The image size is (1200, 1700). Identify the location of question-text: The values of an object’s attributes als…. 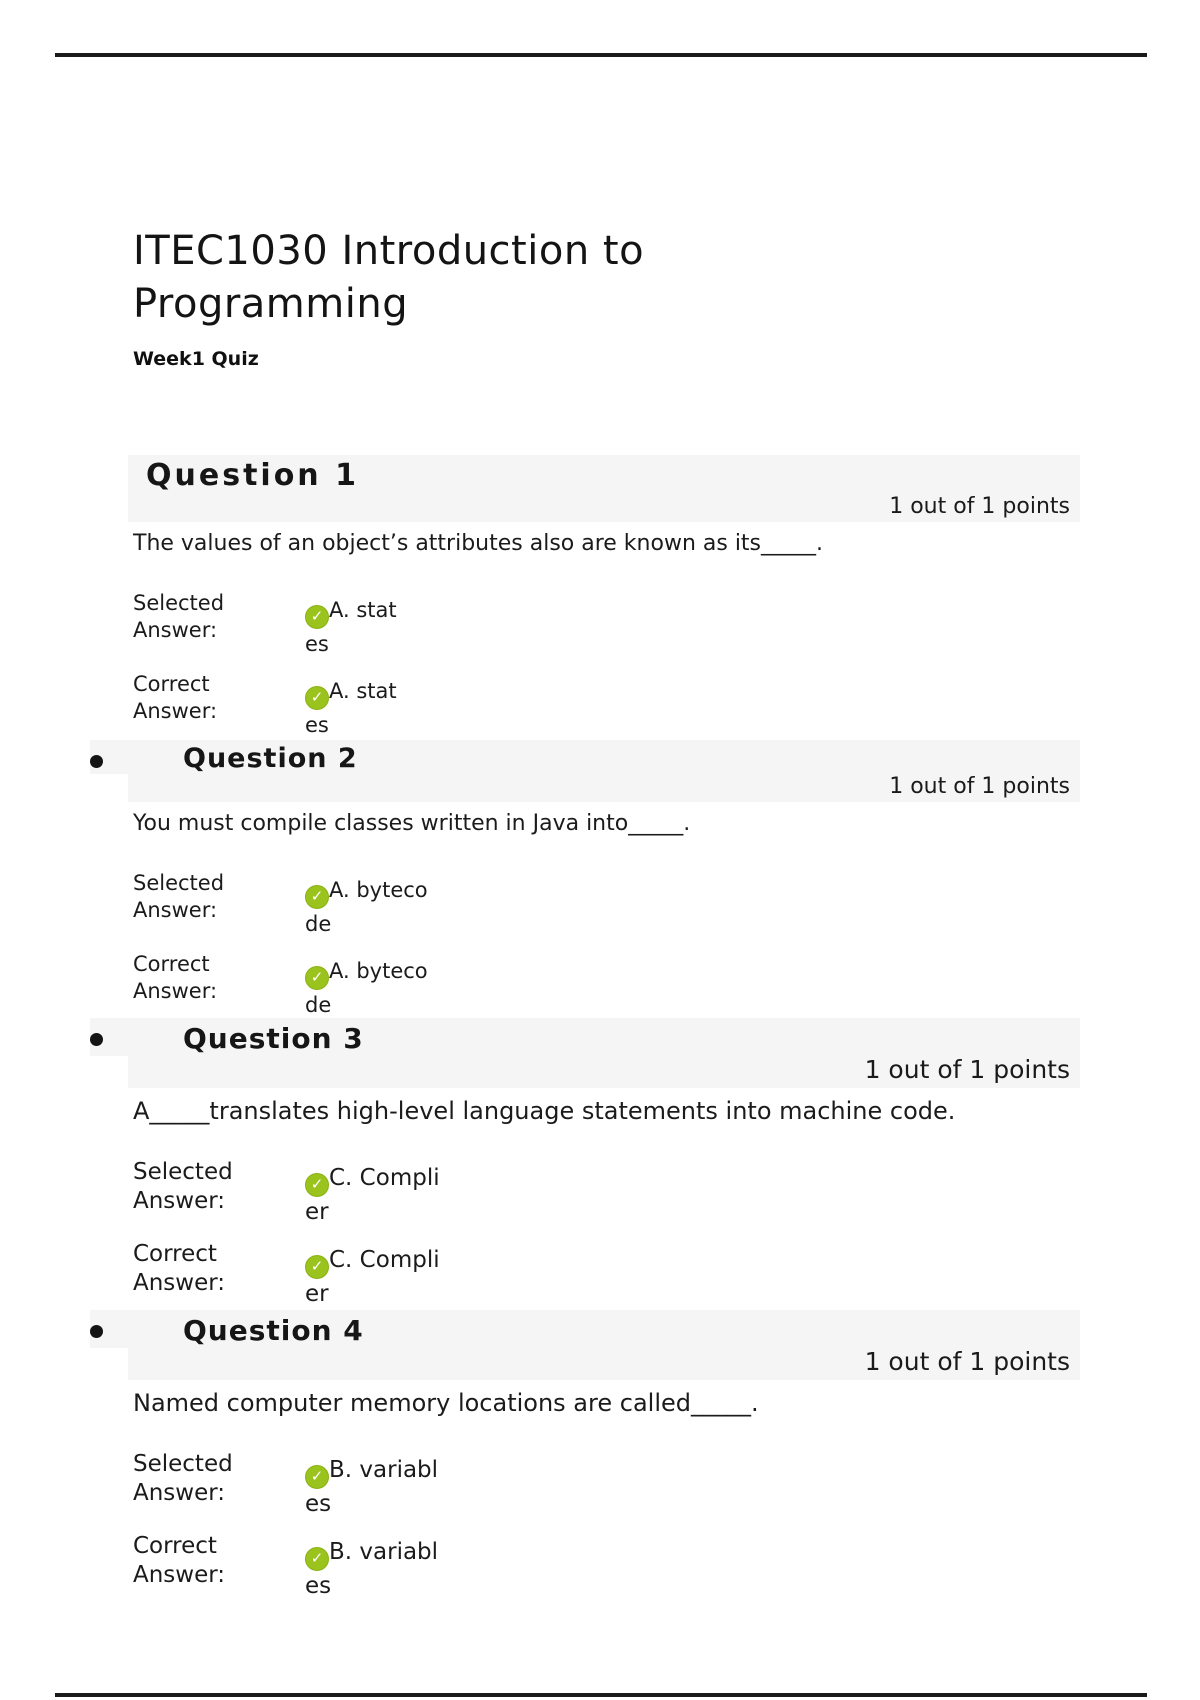
(478, 543).